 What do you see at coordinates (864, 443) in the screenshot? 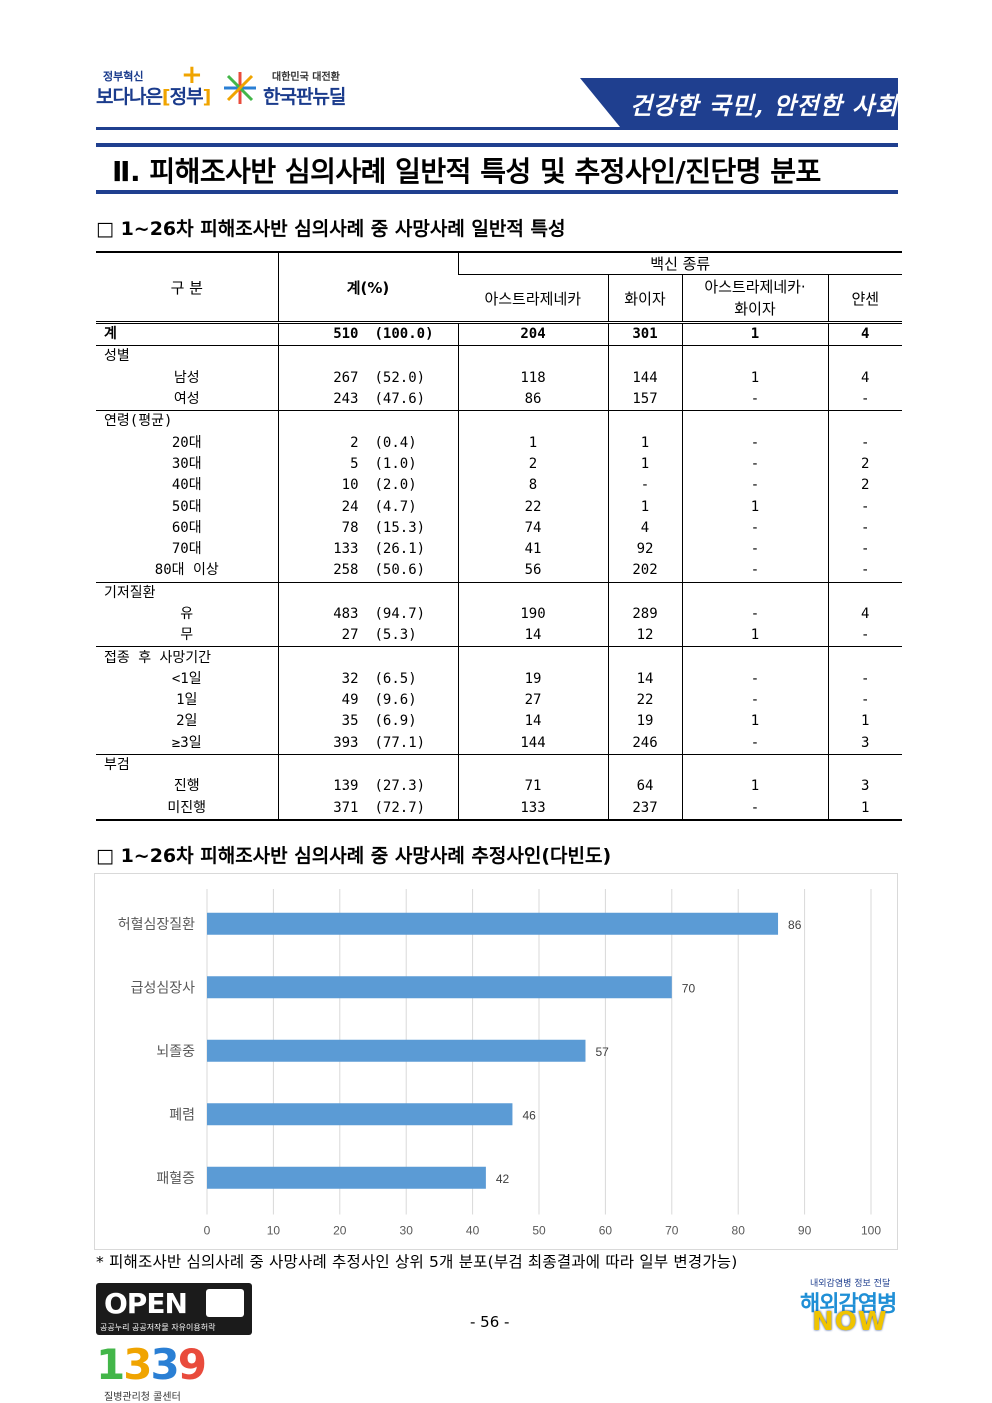
I see `row-janssen: -` at bounding box center [864, 443].